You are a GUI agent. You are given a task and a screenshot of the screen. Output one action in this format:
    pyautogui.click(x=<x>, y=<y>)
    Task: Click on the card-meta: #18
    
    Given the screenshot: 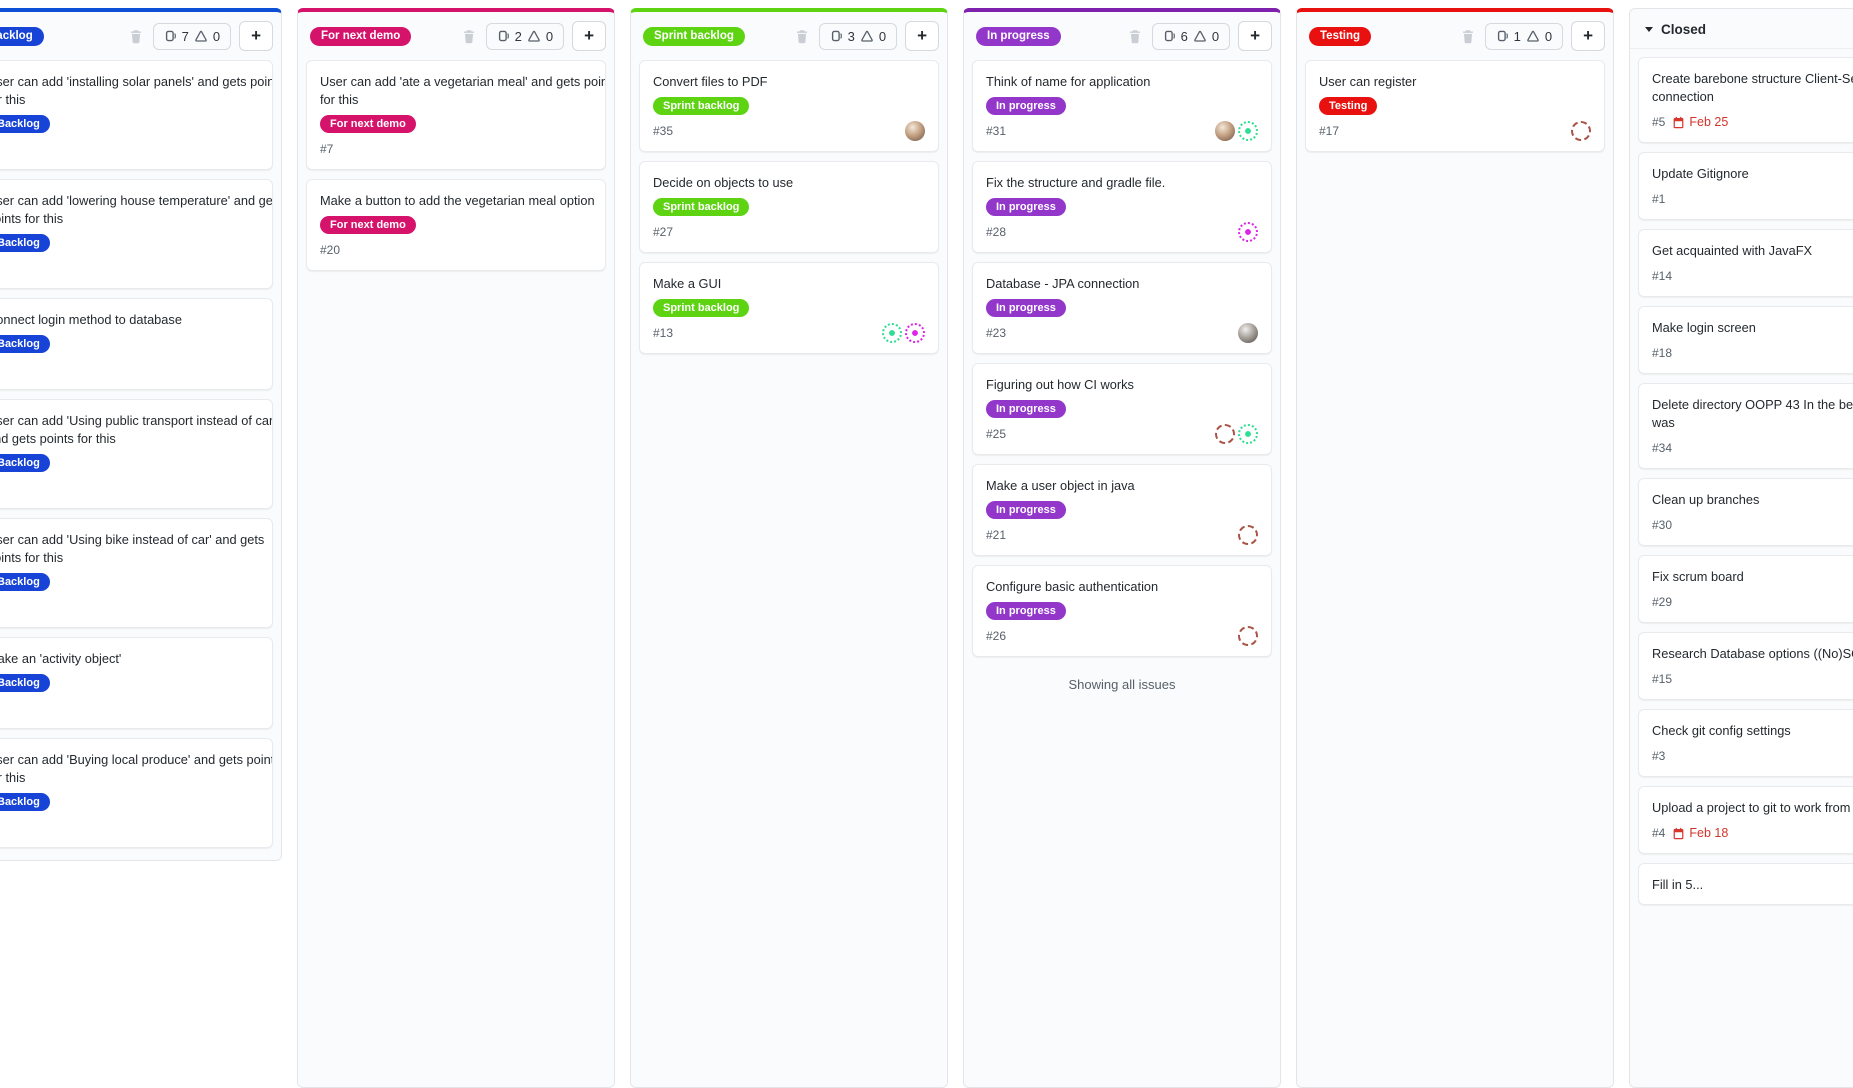 What is the action you would take?
    pyautogui.click(x=1752, y=353)
    